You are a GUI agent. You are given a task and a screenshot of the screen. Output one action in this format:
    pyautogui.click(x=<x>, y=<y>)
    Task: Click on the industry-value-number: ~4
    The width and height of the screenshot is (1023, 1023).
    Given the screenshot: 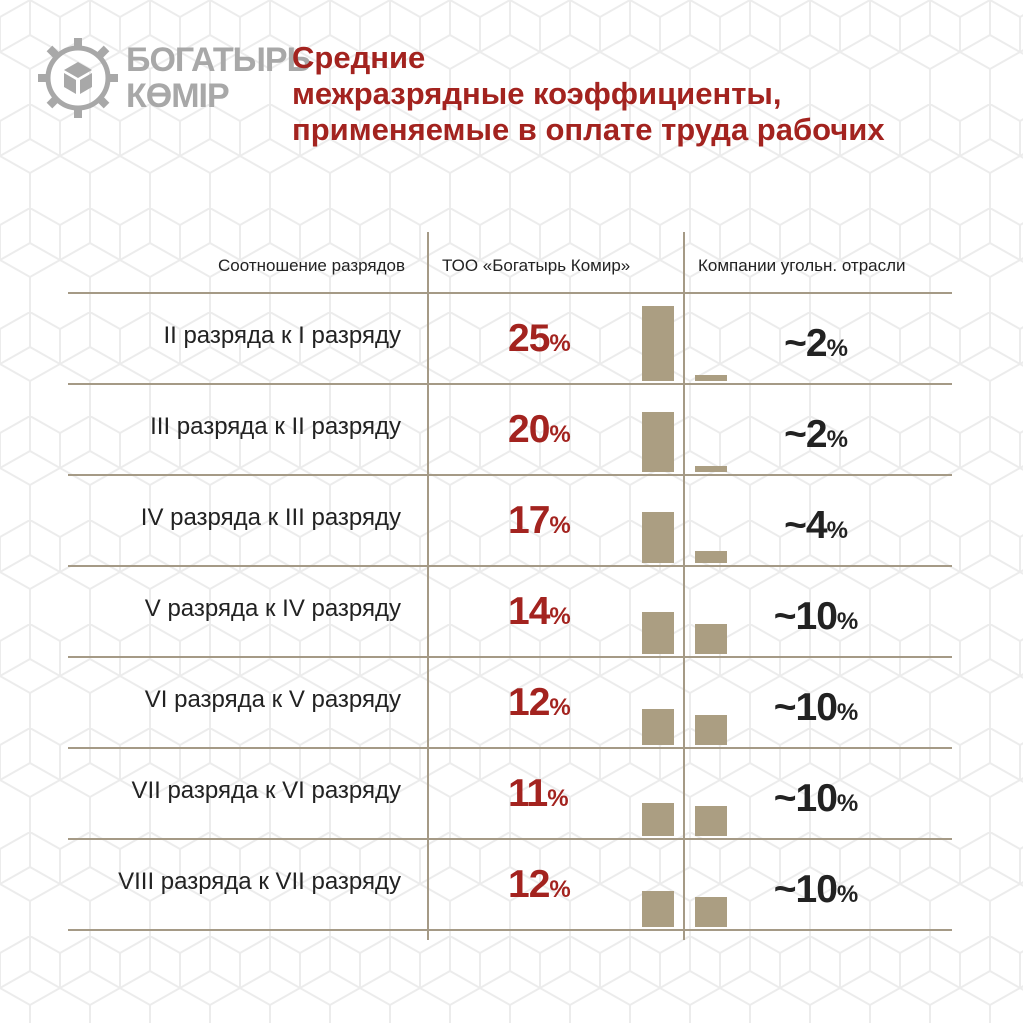 What is the action you would take?
    pyautogui.click(x=805, y=525)
    